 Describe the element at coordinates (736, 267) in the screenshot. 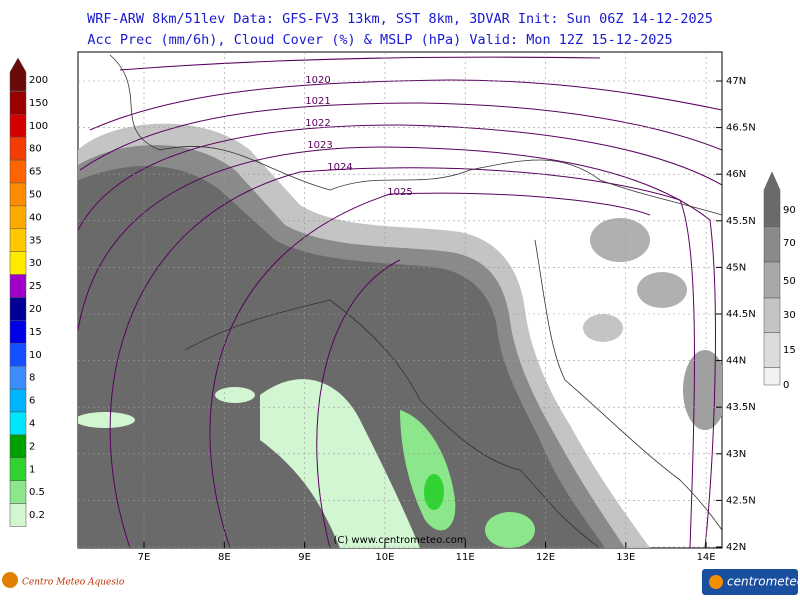

I see `lat-label: 45N` at that location.